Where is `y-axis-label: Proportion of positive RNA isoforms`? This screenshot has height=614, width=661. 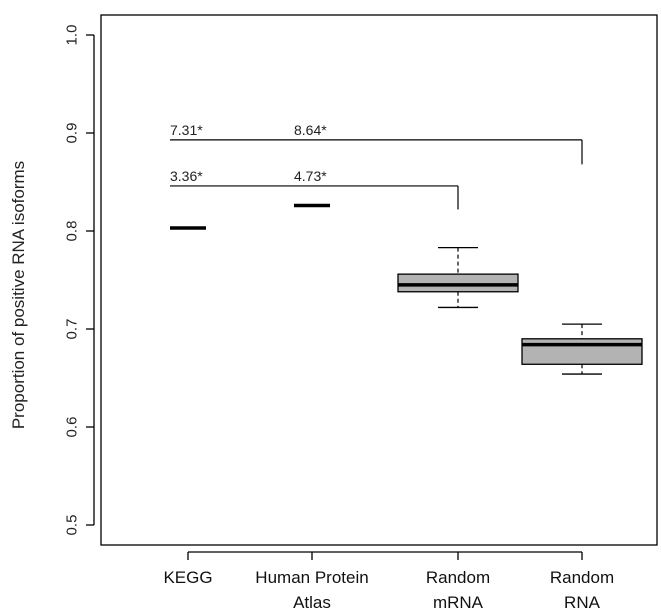
y-axis-label: Proportion of positive RNA isoforms is located at coordinates (18, 295).